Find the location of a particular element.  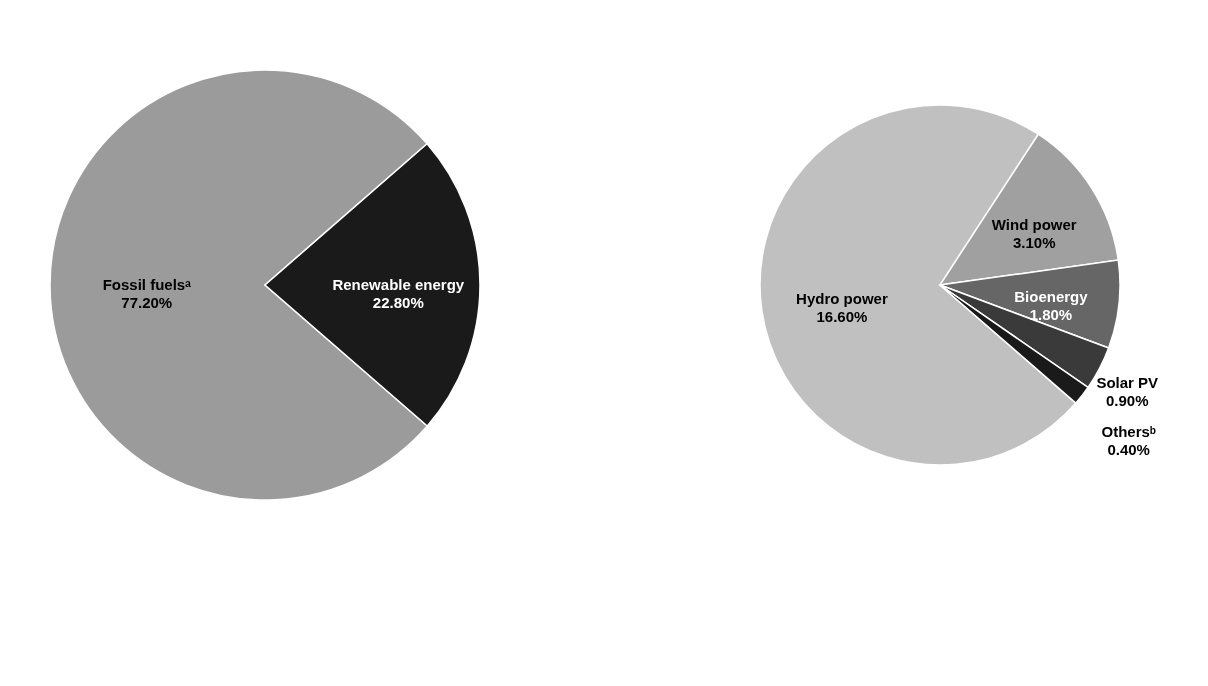

slice-label: Wind power is located at coordinates (1034, 225).